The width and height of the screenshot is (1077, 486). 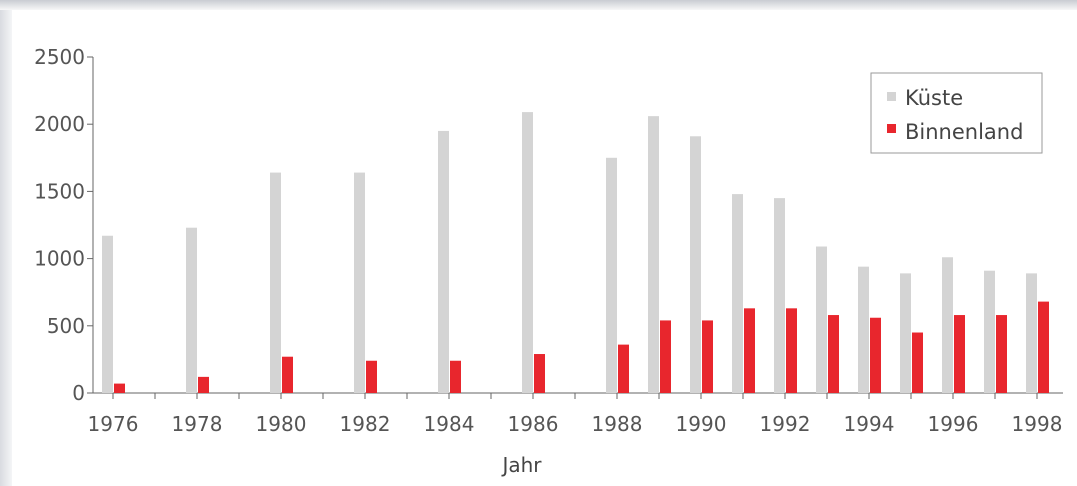 What do you see at coordinates (665, 356) in the screenshot?
I see `bar-binnenland-1989` at bounding box center [665, 356].